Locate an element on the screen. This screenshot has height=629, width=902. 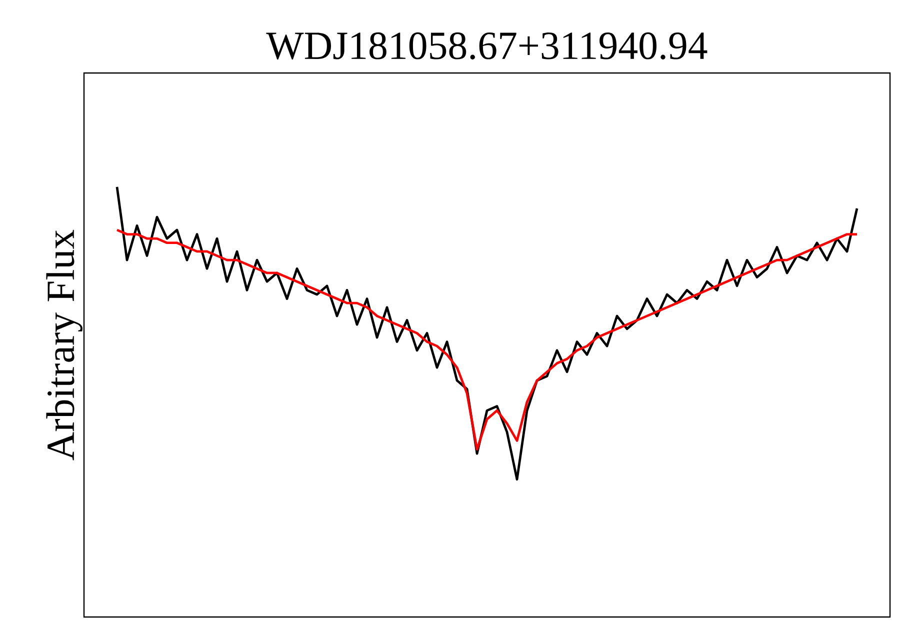
y-axis-title: Arbitrary Flux is located at coordinates (64, 345).